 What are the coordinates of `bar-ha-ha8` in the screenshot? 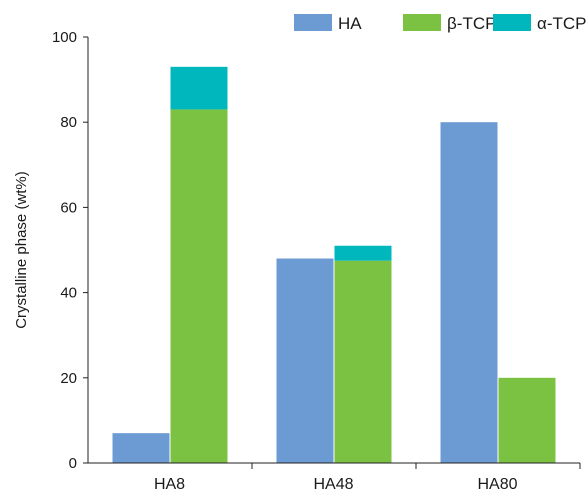 It's located at (141, 448).